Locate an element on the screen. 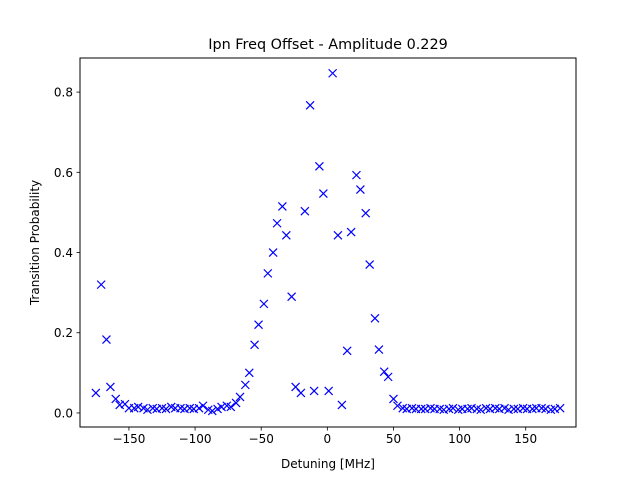 The height and width of the screenshot is (480, 640). y-tick-label: 0.0 is located at coordinates (63, 413).